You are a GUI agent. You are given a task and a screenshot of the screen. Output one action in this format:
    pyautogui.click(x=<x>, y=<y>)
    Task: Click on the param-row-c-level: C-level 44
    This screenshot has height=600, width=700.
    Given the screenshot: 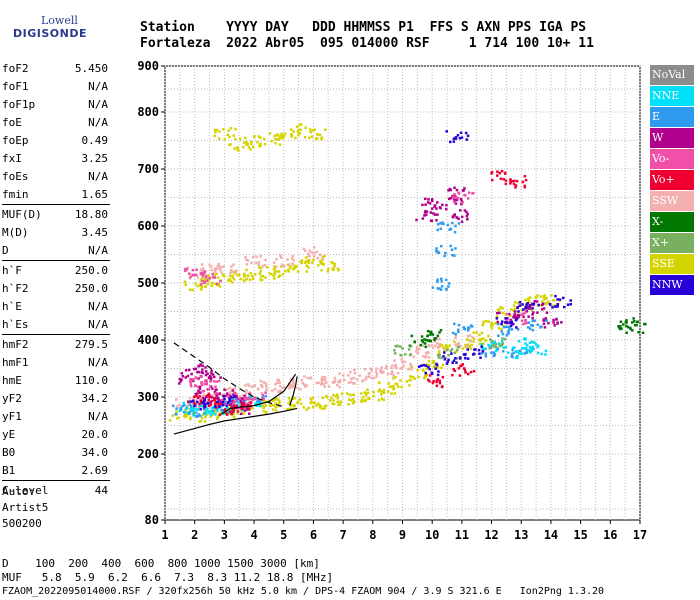 What is the action you would take?
    pyautogui.click(x=55, y=491)
    